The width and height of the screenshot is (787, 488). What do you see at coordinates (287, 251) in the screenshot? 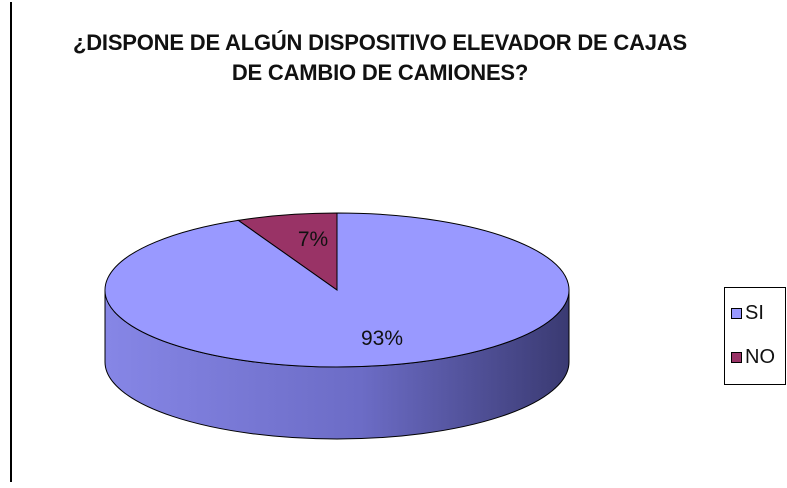
I see `pie-slice-no` at bounding box center [287, 251].